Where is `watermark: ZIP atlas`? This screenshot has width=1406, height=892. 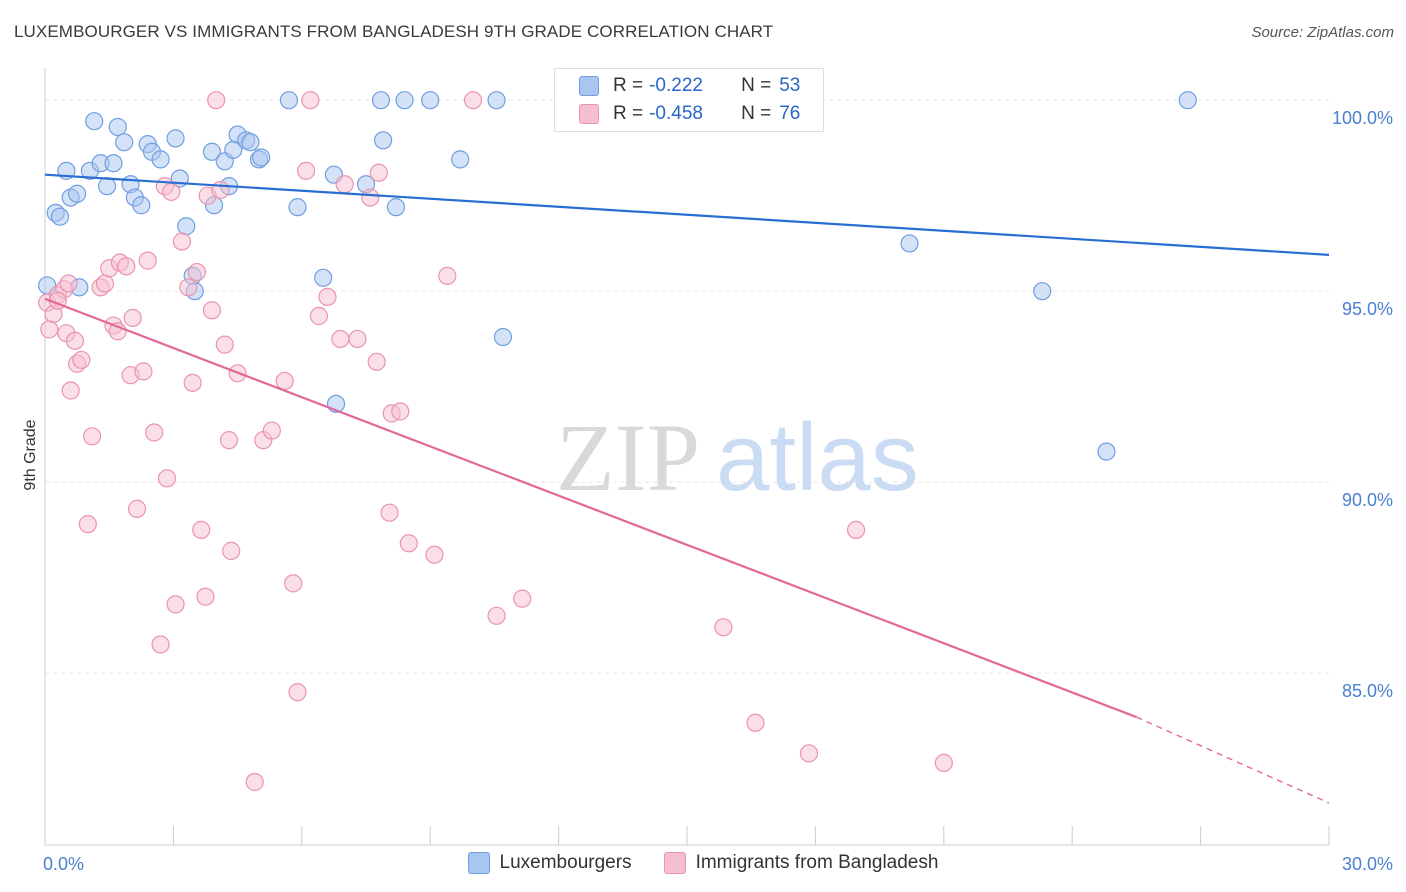 watermark: ZIP atlas is located at coordinates (737, 457).